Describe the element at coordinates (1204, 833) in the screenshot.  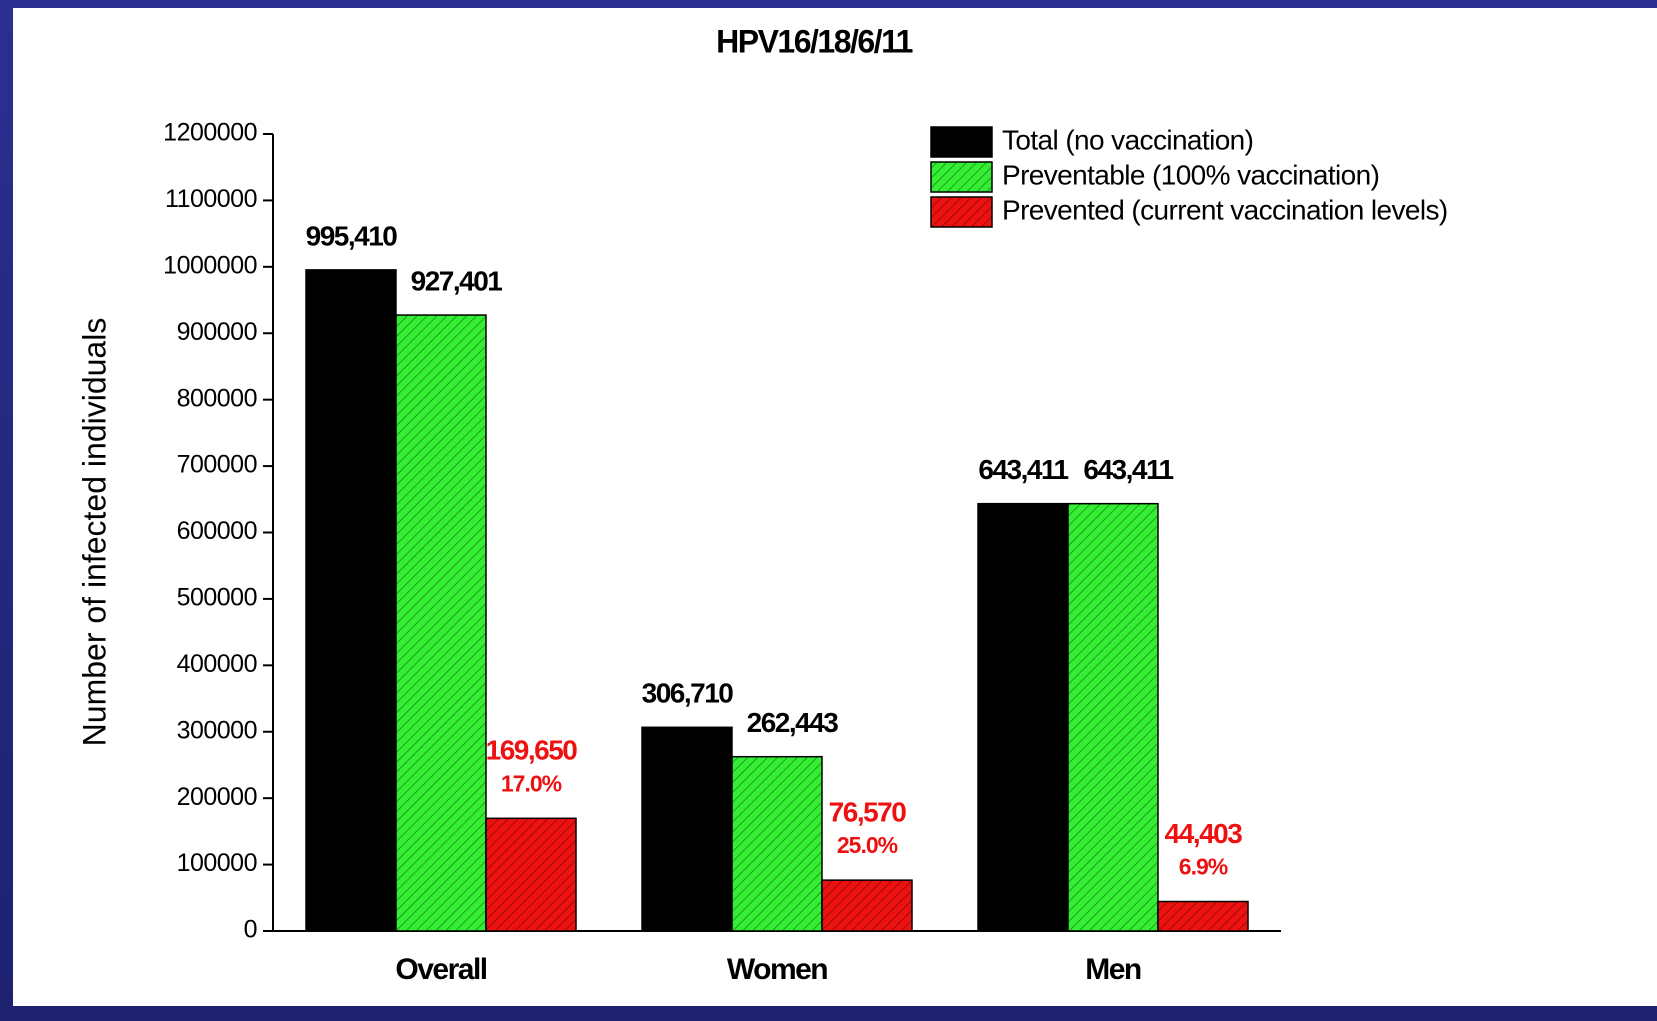
I see `value-label: 44,403` at that location.